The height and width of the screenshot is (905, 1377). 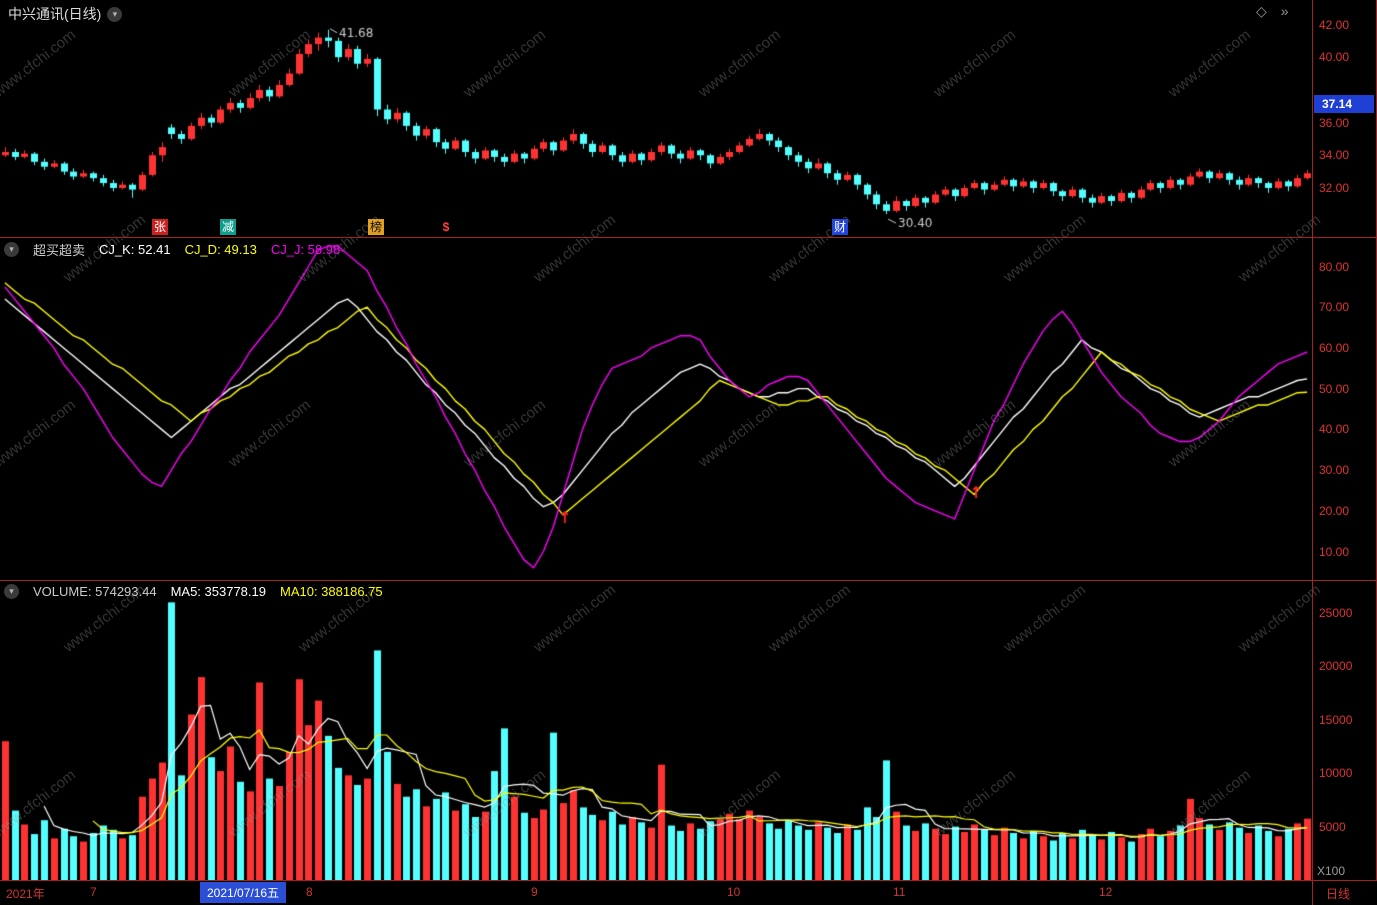 I want to click on volume-ma10-label: MA10: 388186.75, so click(x=331, y=591).